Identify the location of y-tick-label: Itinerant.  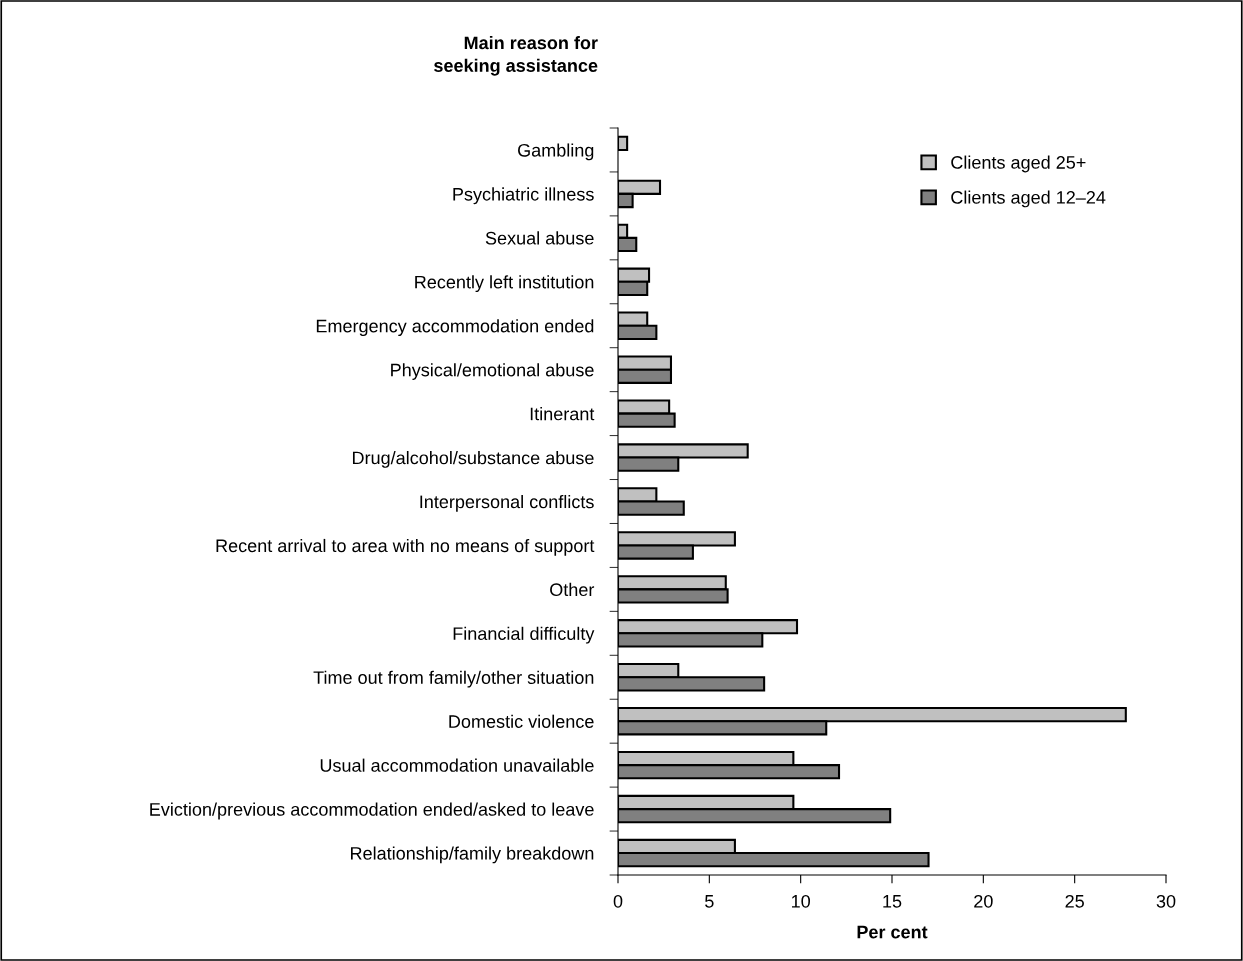
(562, 414).